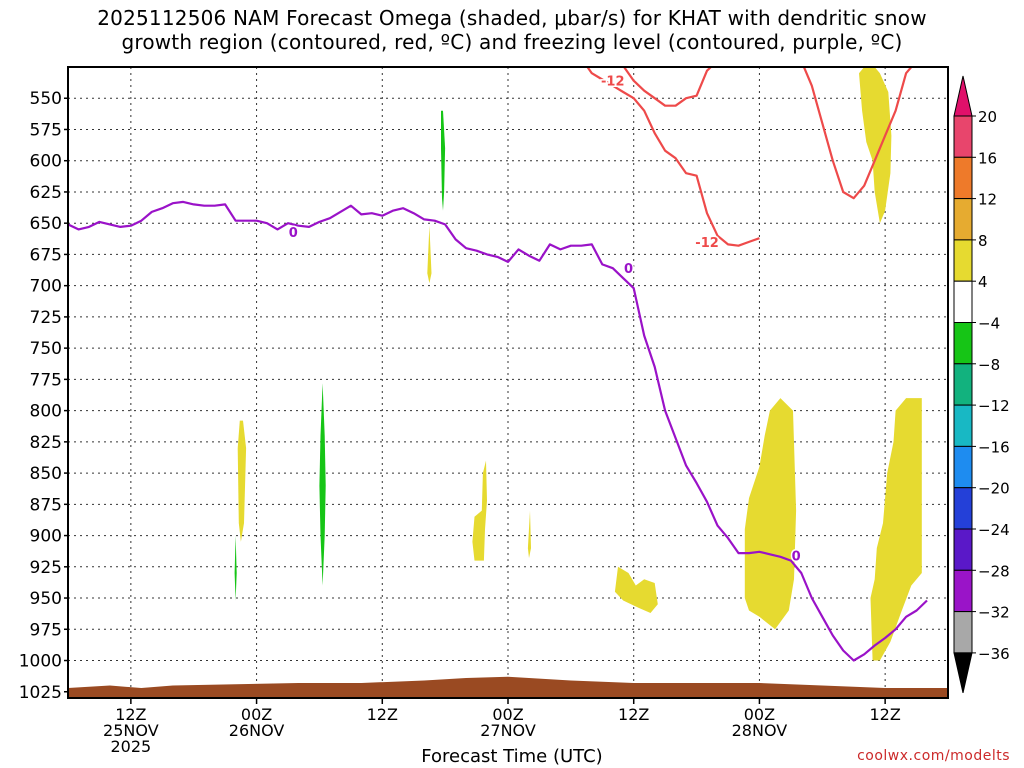  I want to click on y-tick-label: 550, so click(46, 99).